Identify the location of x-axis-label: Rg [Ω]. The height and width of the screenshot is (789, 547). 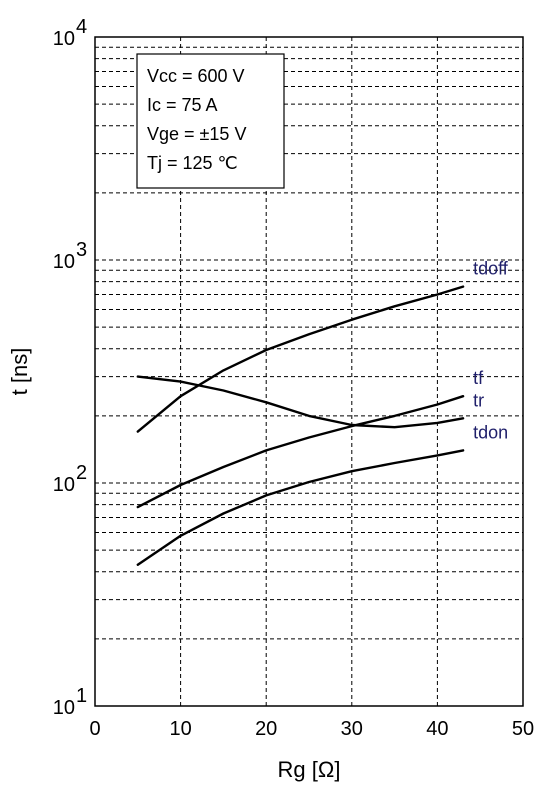
(309, 769).